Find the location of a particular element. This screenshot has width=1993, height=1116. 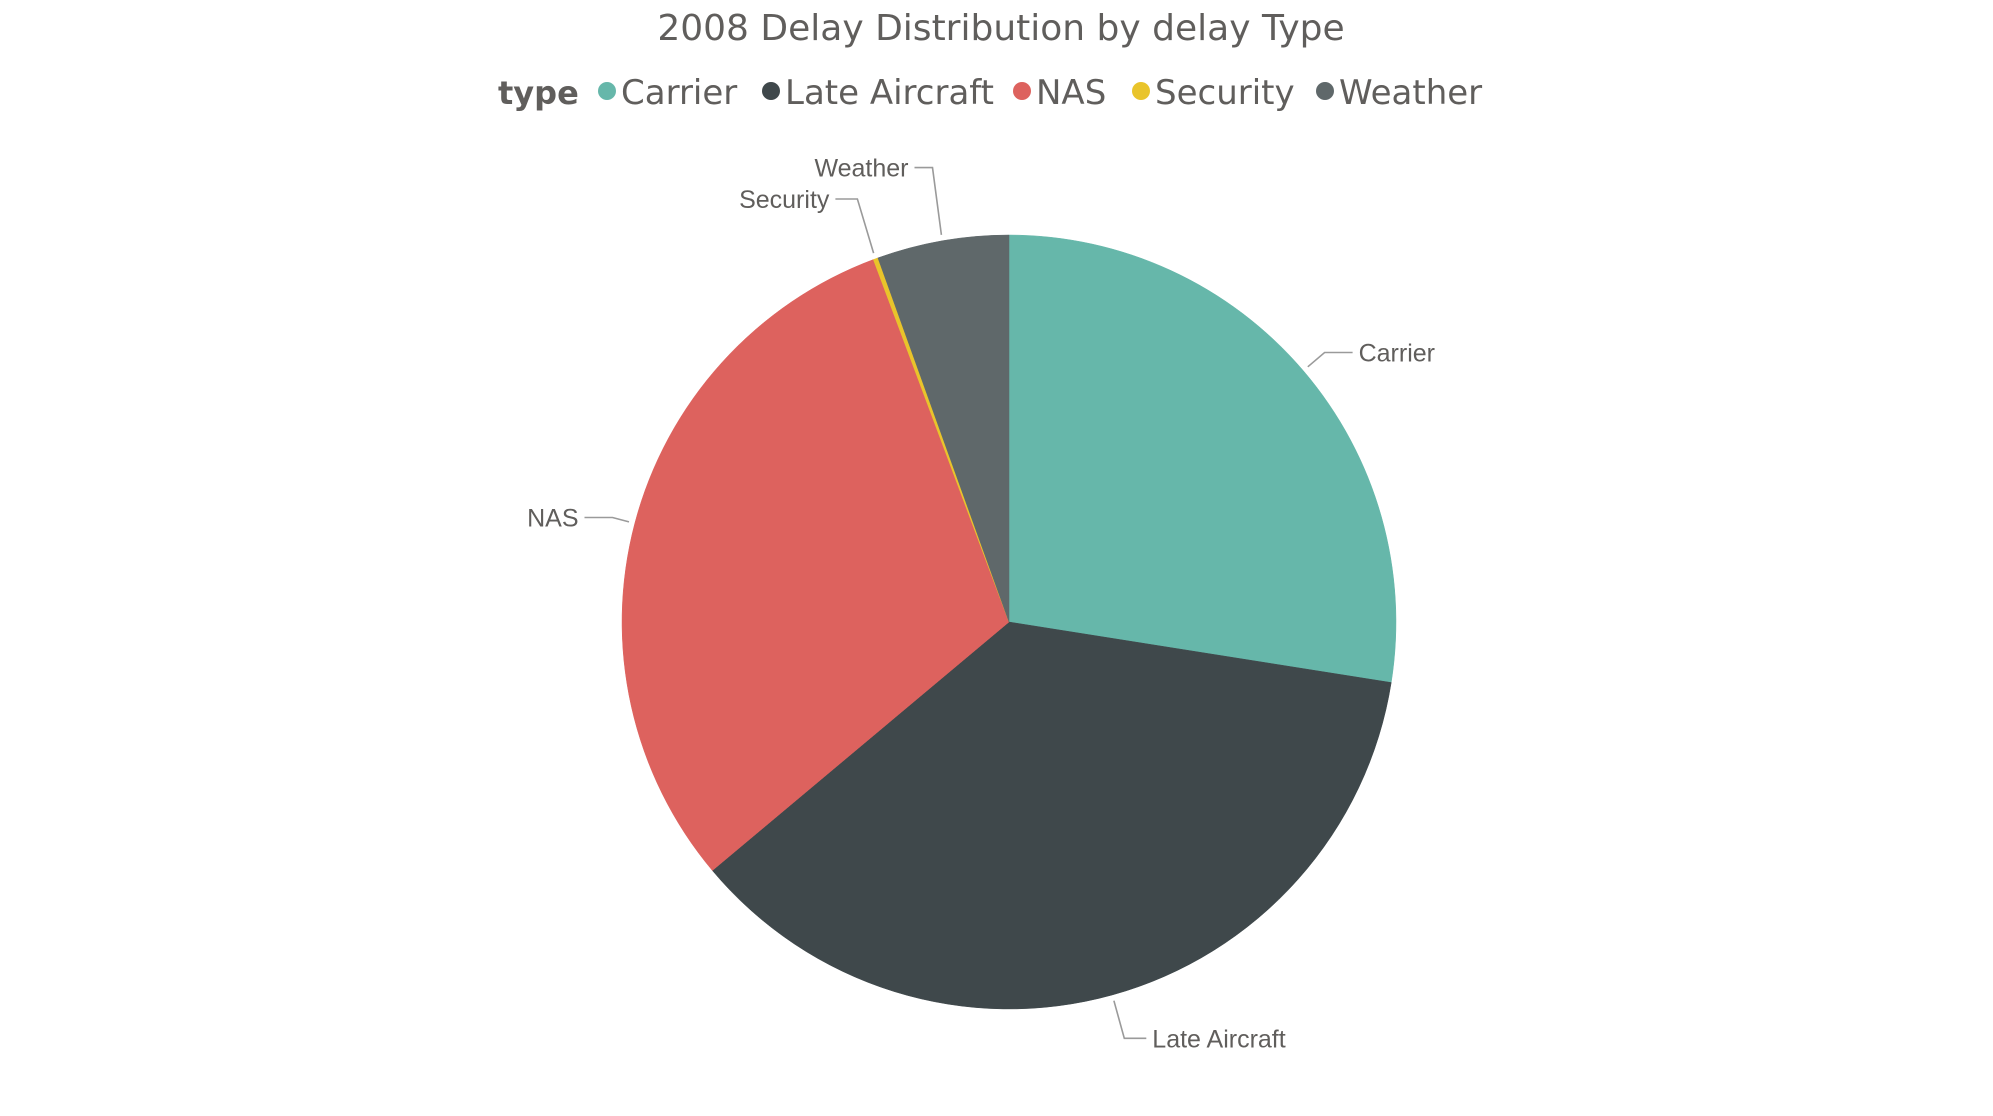

legend-label-late-aircraft: Late Aircraft is located at coordinates (889, 93).